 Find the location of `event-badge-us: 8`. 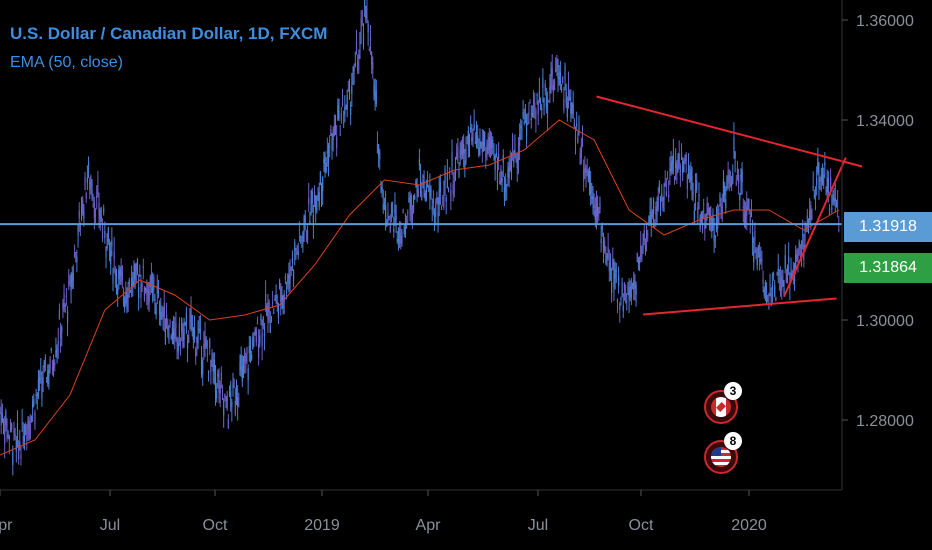

event-badge-us: 8 is located at coordinates (723, 453).